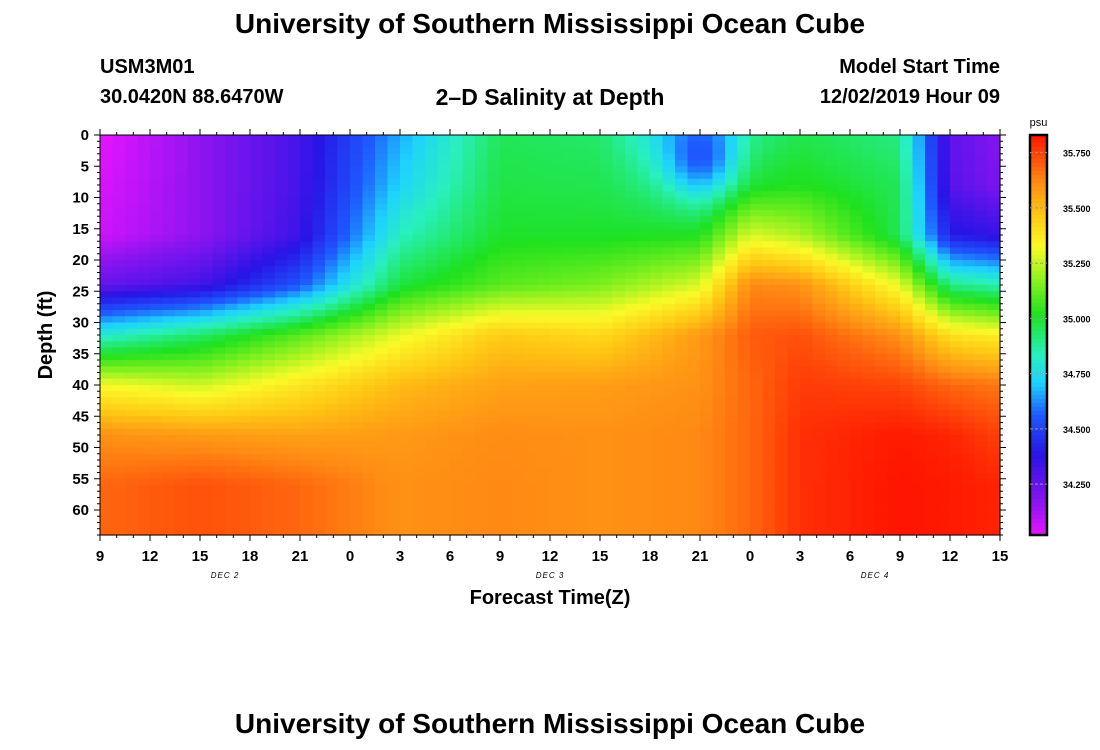 This screenshot has width=1100, height=750. I want to click on colorbar-swatch, so click(1038, 453).